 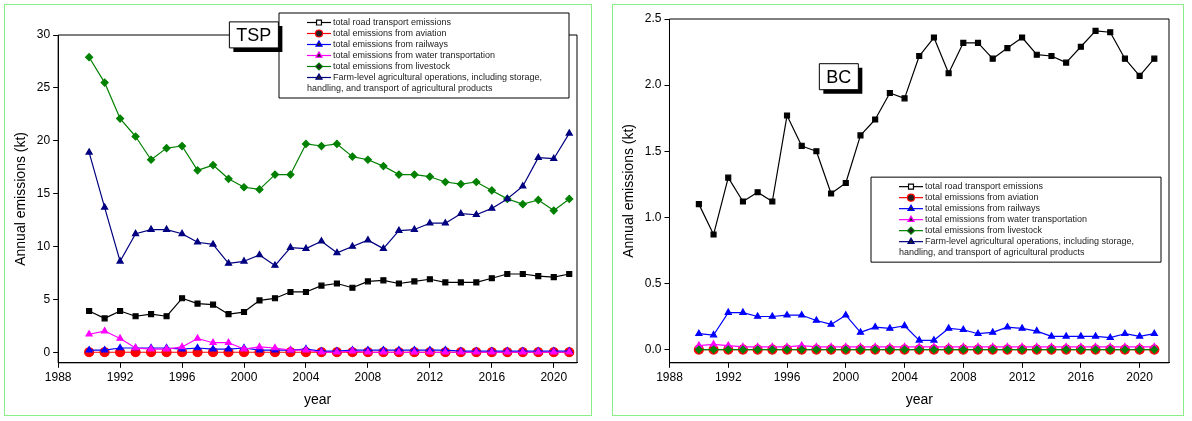 I want to click on y-tick-label: 2.0, so click(x=653, y=84).